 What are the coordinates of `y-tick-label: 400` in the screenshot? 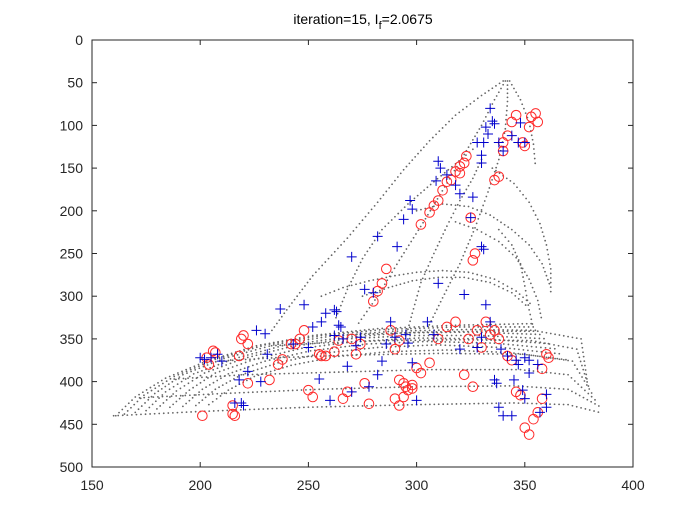 It's located at (72, 382).